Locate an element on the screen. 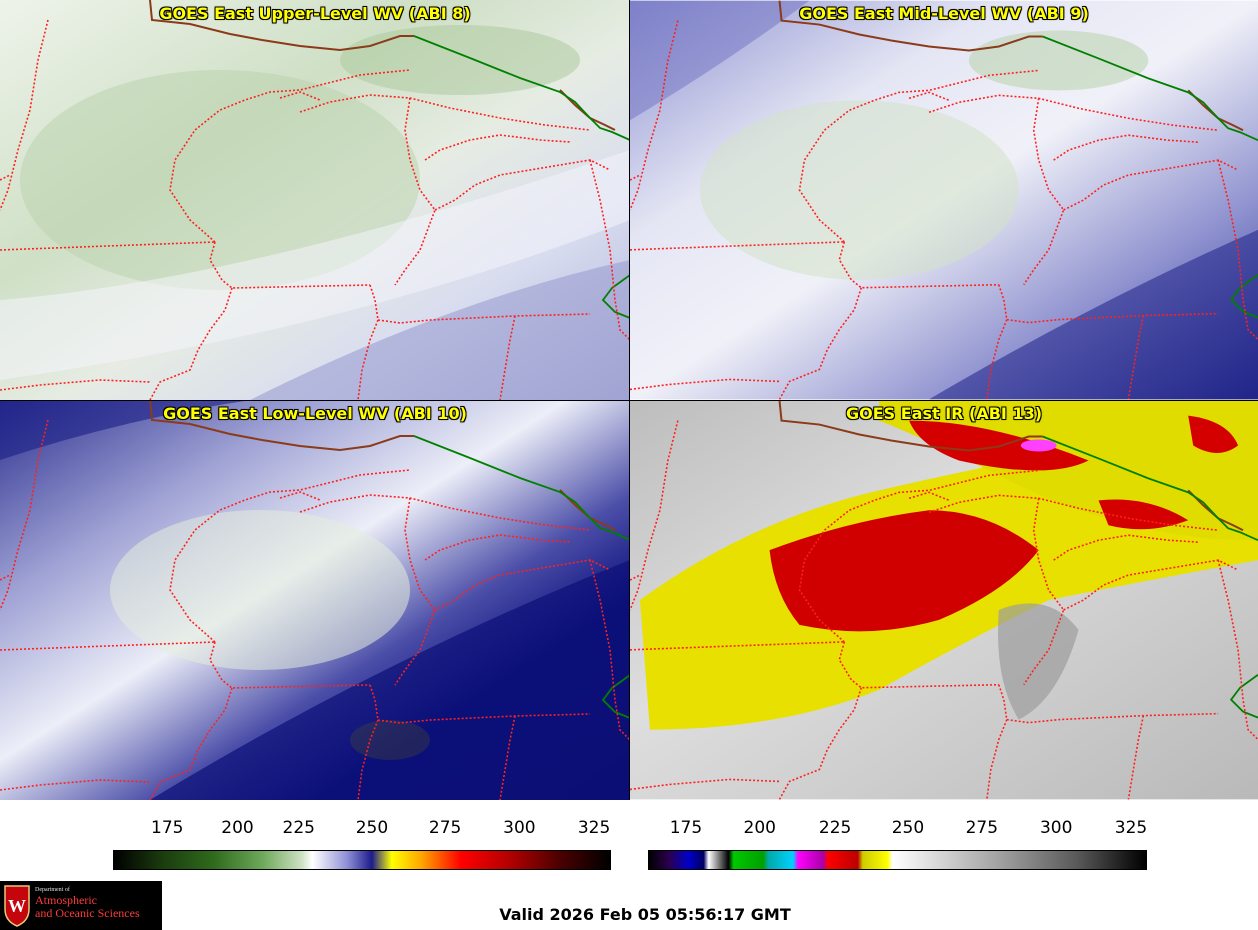 Image resolution: width=1258 pixels, height=930 pixels. wv-tick-label: 275 is located at coordinates (445, 828).